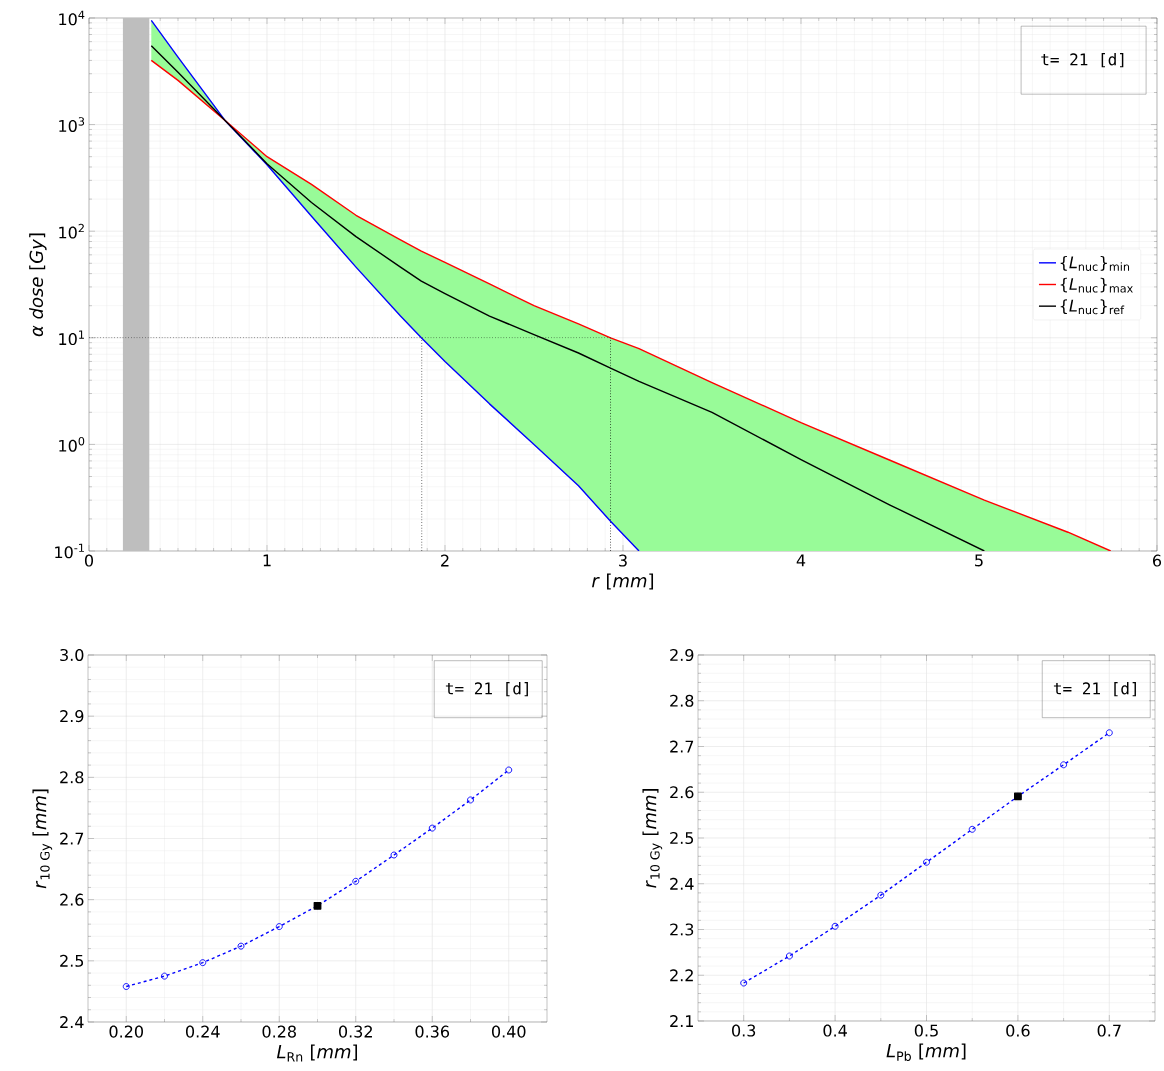 The image size is (1164, 1071). Describe the element at coordinates (681, 1021) in the screenshot. I see `y-tick-label: 2.1` at that location.